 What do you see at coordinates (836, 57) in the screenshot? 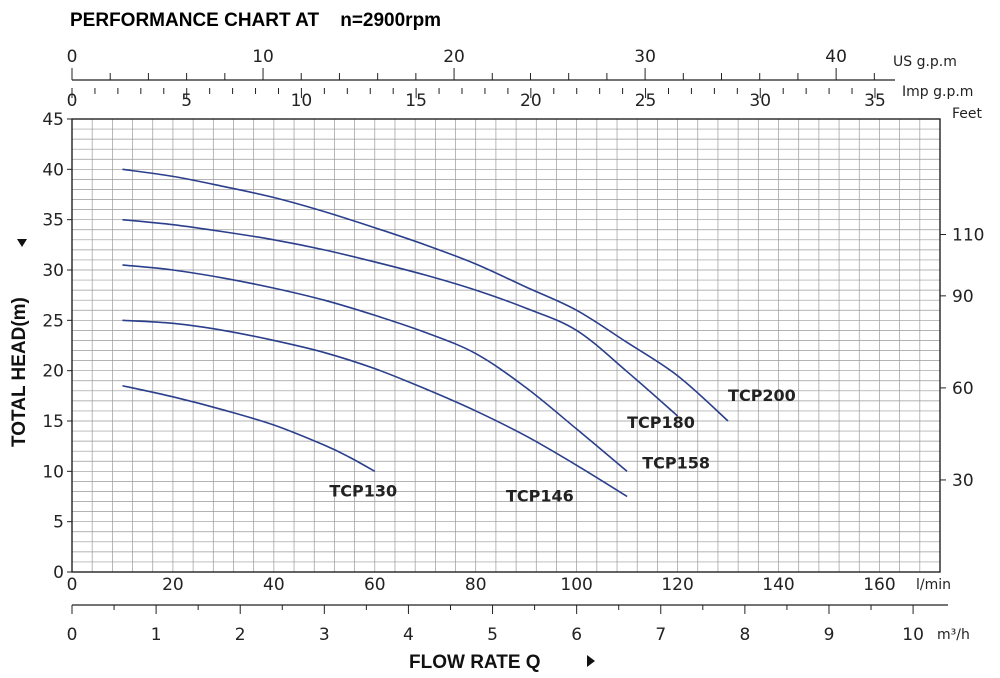
I see `us-gpm-tick-label: 40` at bounding box center [836, 57].